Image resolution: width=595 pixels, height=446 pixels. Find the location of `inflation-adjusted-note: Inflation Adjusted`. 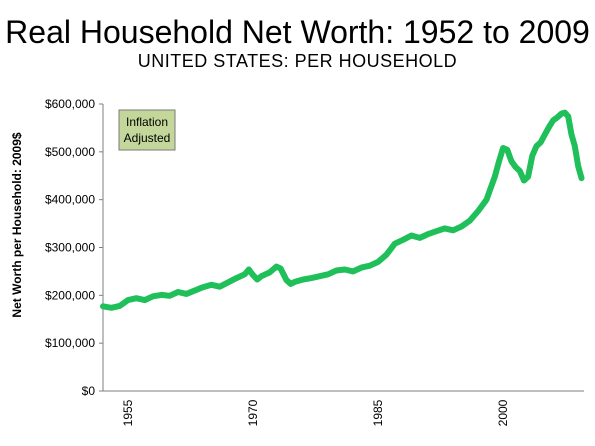

inflation-adjusted-note: Inflation Adjusted is located at coordinates (147, 130).